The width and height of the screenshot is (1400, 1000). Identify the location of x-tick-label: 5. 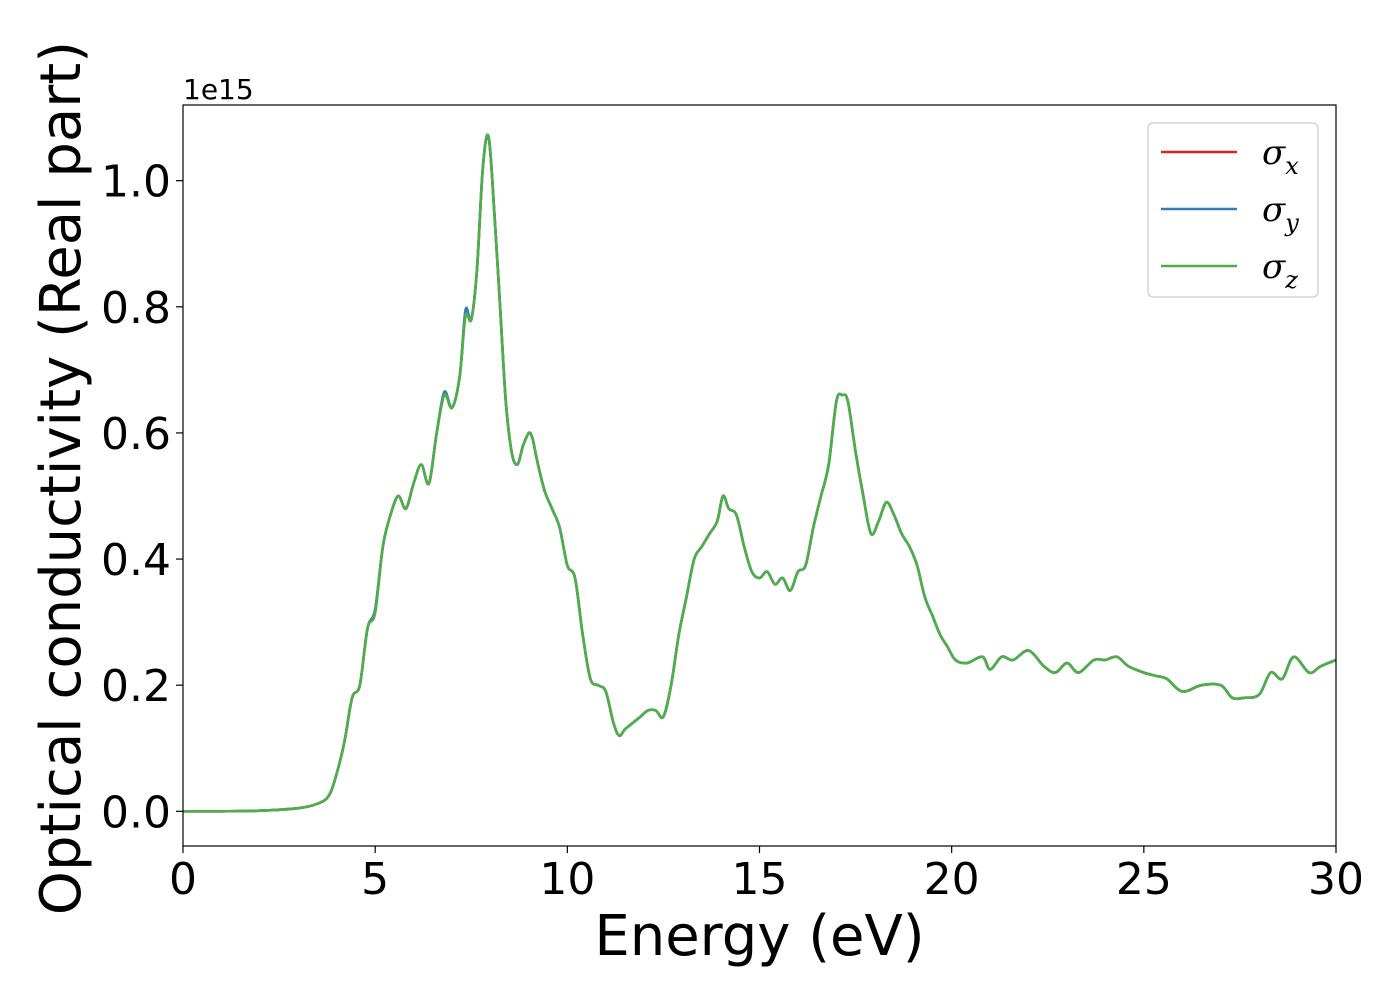
(375, 879).